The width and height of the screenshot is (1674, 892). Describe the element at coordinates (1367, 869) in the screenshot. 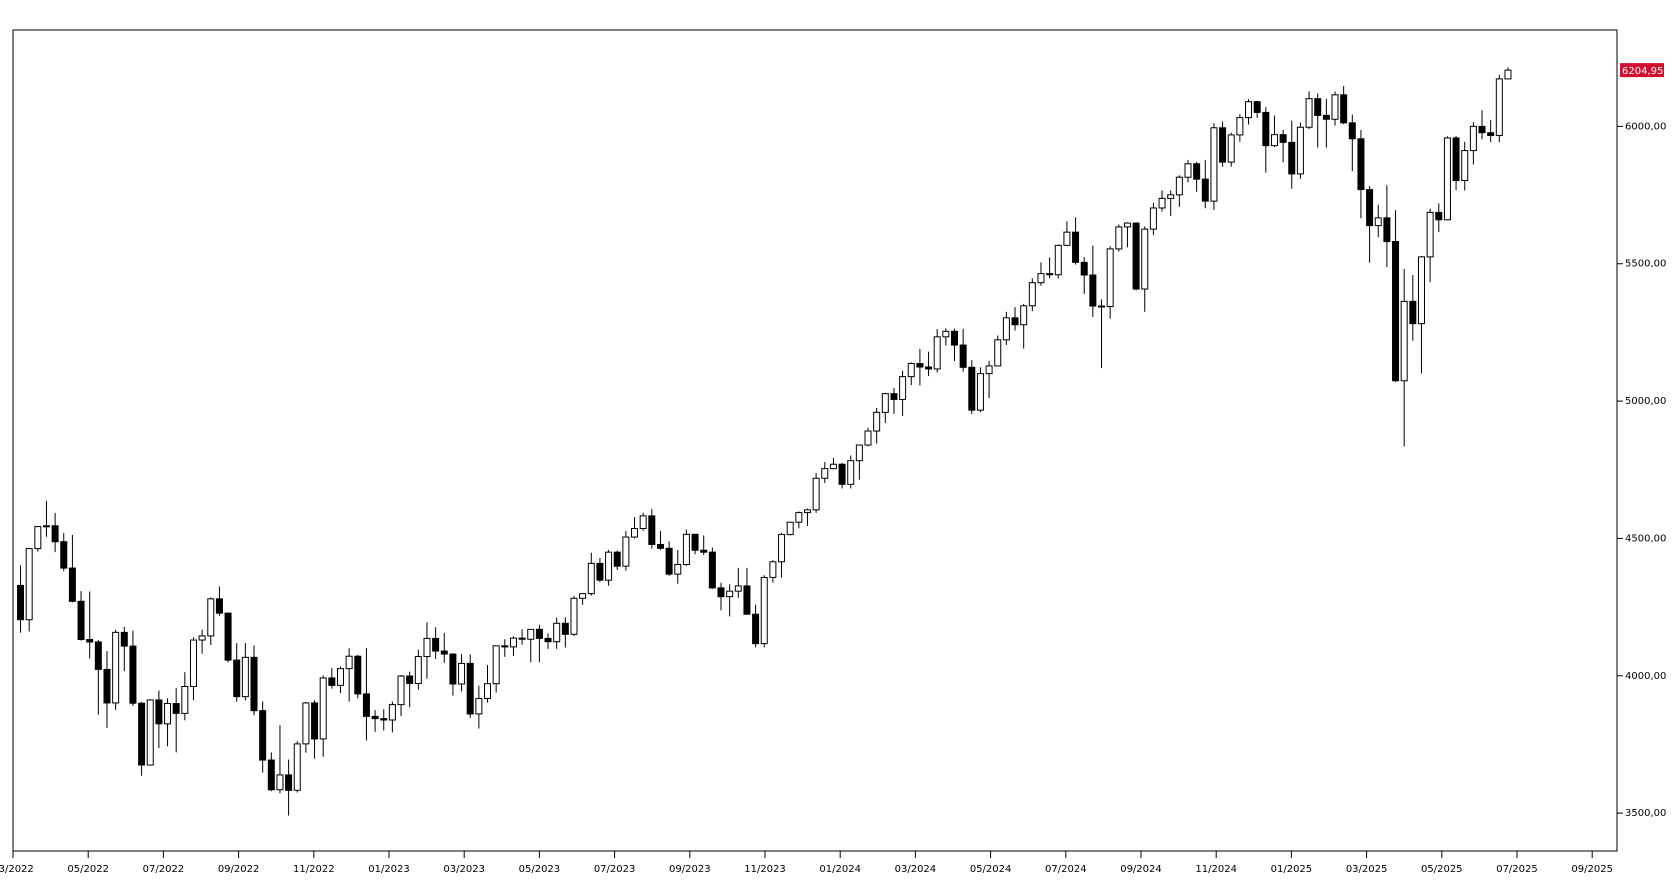

I see `x-tick-label: 03/2025` at that location.